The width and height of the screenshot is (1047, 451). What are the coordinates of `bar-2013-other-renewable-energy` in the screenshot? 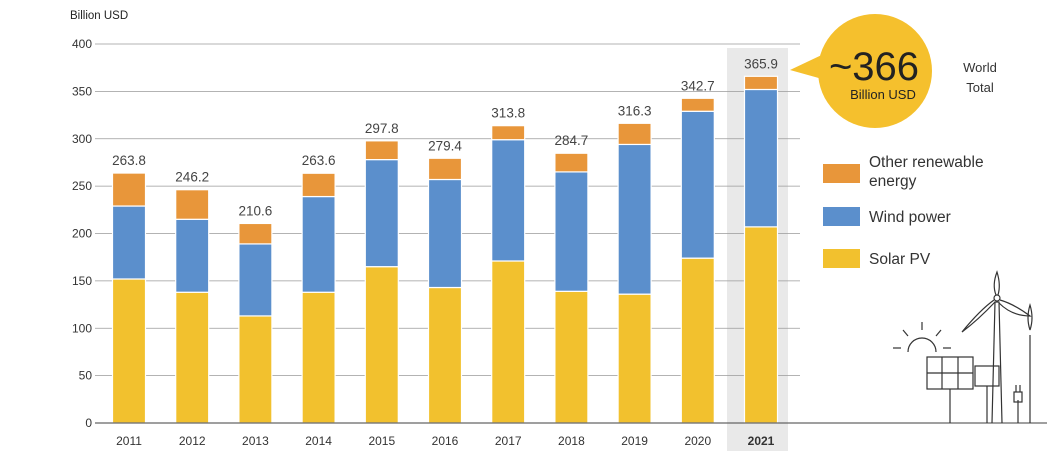 It's located at (255, 233).